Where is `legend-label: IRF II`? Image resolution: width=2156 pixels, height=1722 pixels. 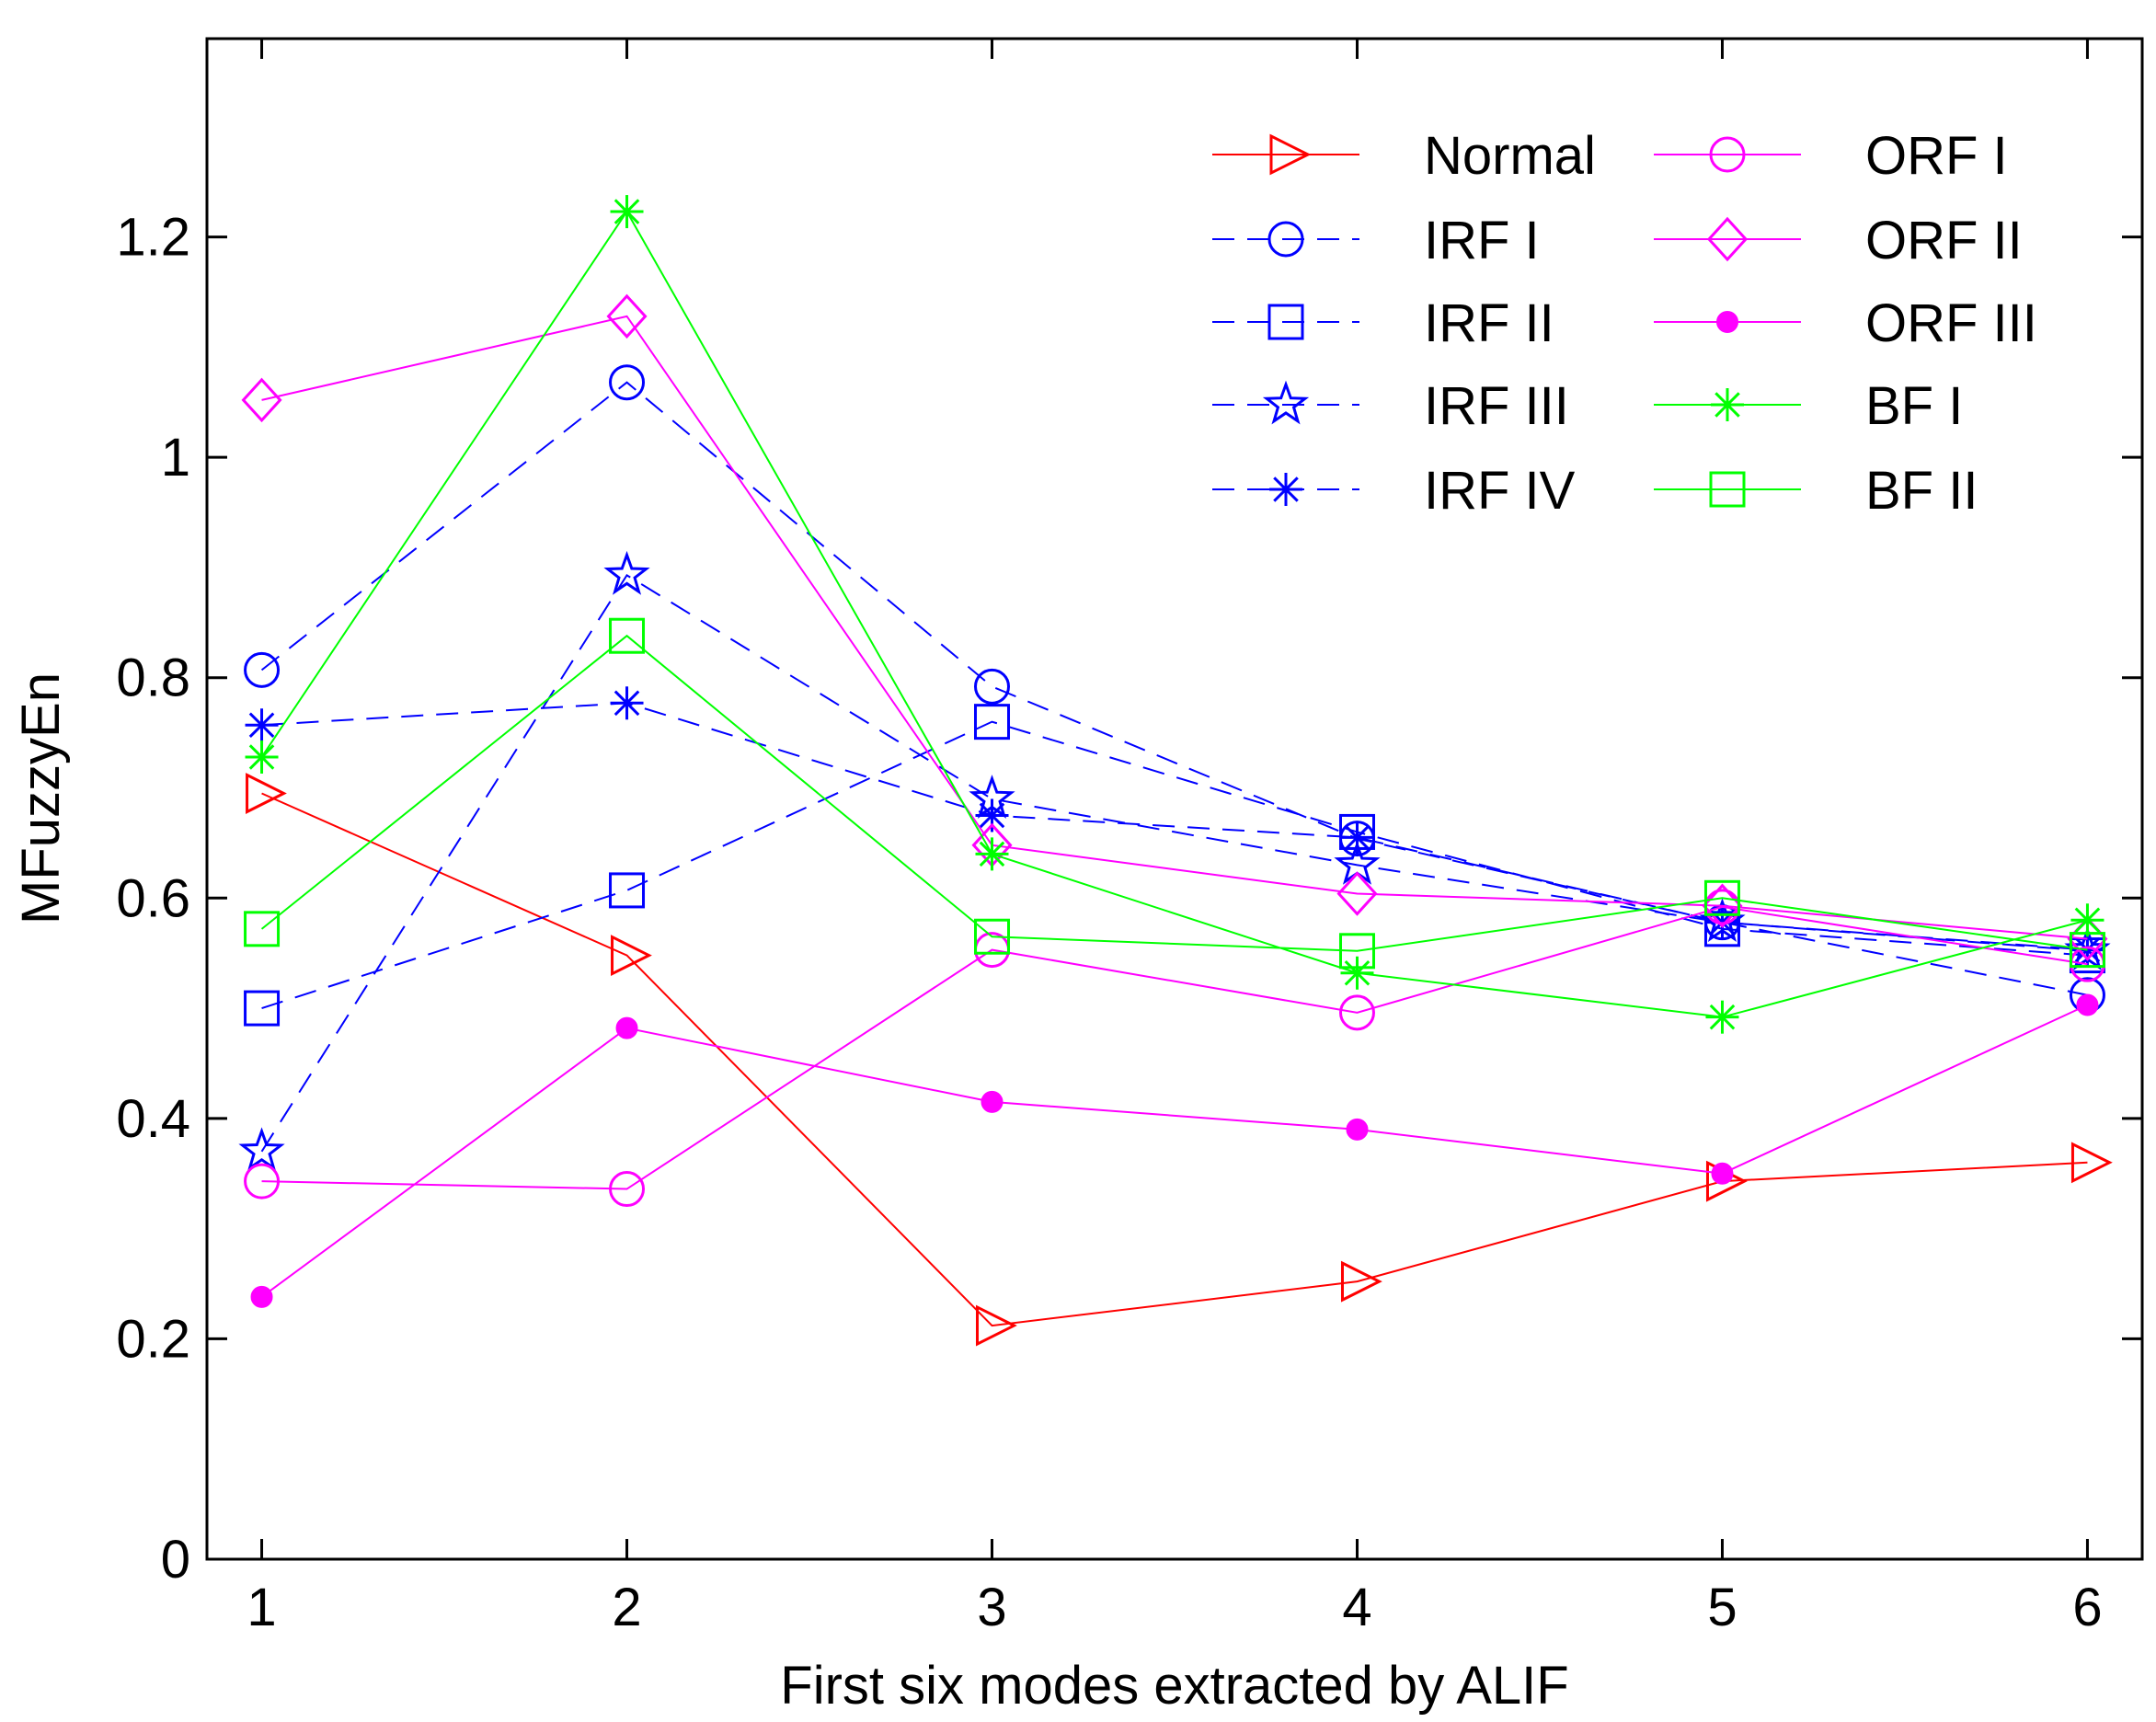 legend-label: IRF II is located at coordinates (1489, 323).